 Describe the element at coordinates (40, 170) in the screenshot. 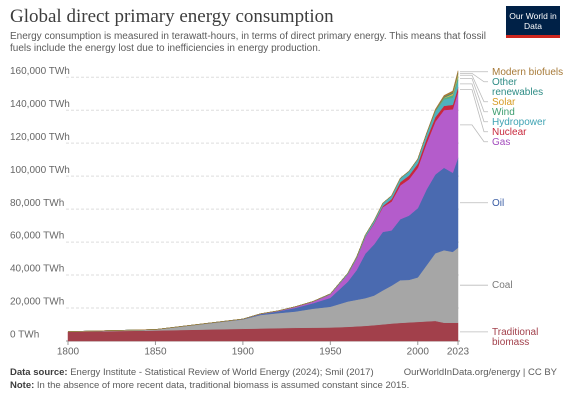

I see `y-tick-label: 100,000 TWh` at that location.